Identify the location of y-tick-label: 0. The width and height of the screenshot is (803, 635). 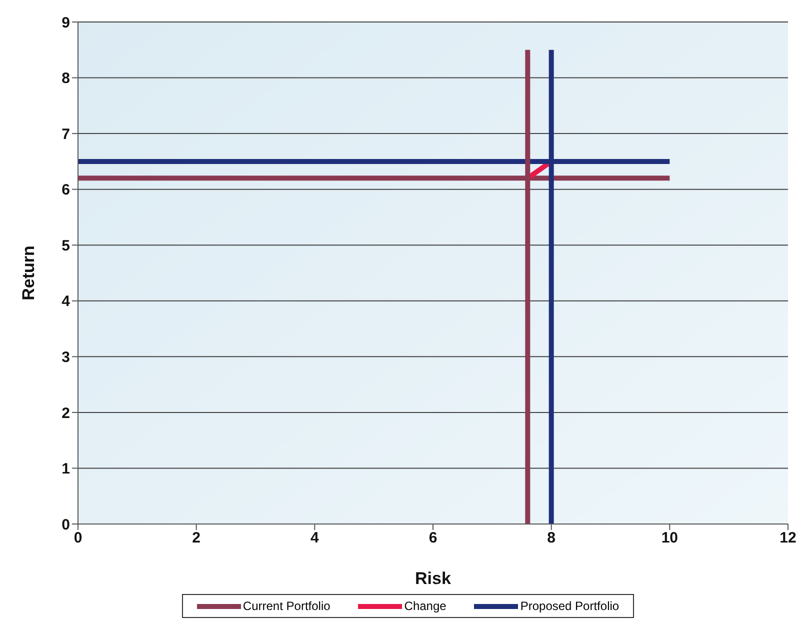
(66, 525).